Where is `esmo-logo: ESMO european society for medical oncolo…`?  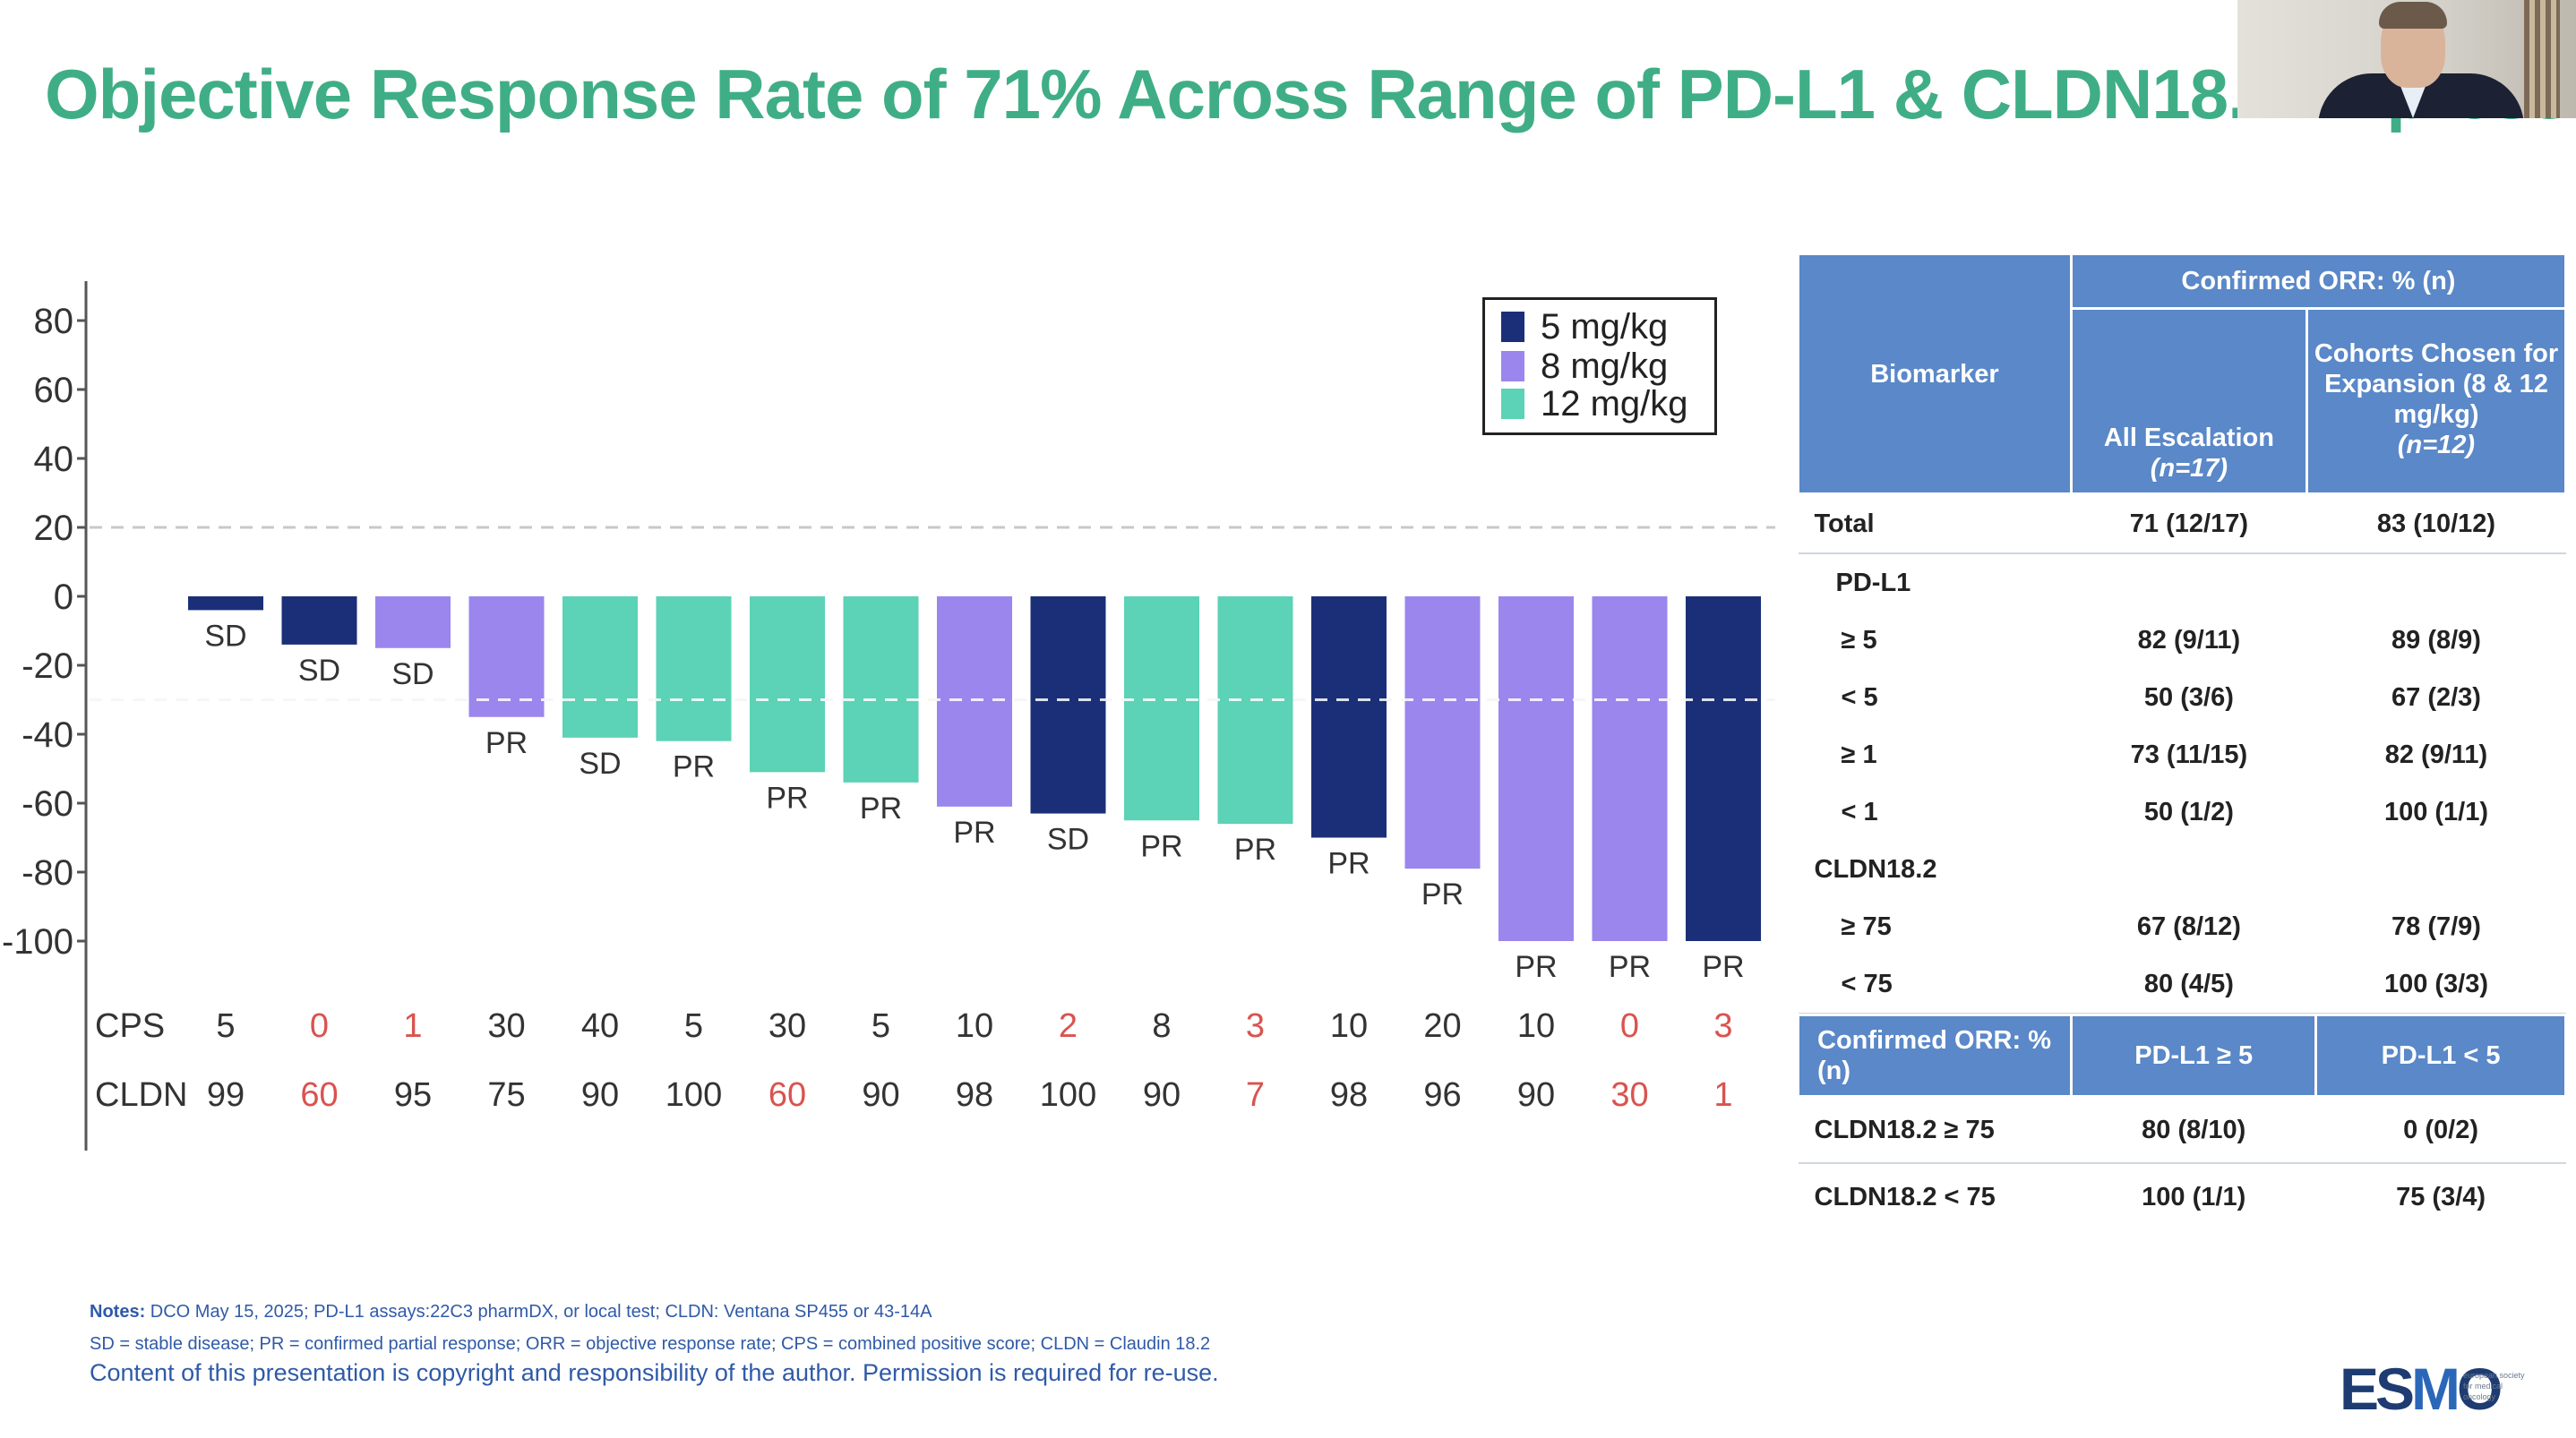
esmo-logo: ESMO european society for medical oncolo… is located at coordinates (2438, 1388).